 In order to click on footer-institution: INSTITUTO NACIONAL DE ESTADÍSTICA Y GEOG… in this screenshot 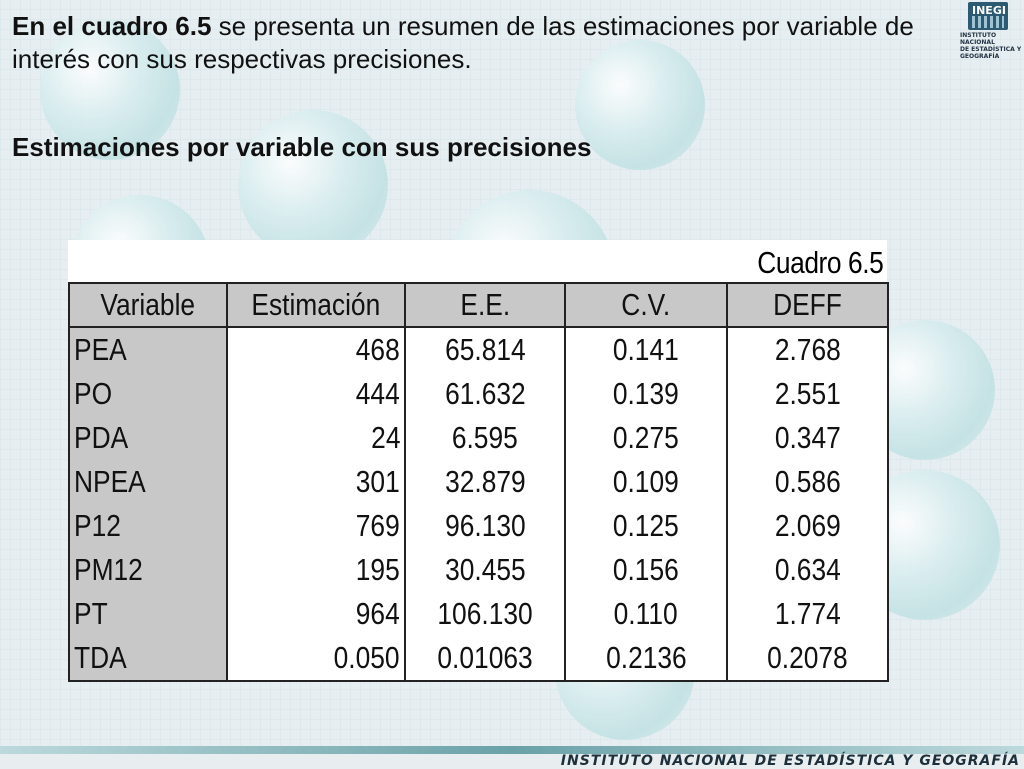, I will do `click(790, 761)`.